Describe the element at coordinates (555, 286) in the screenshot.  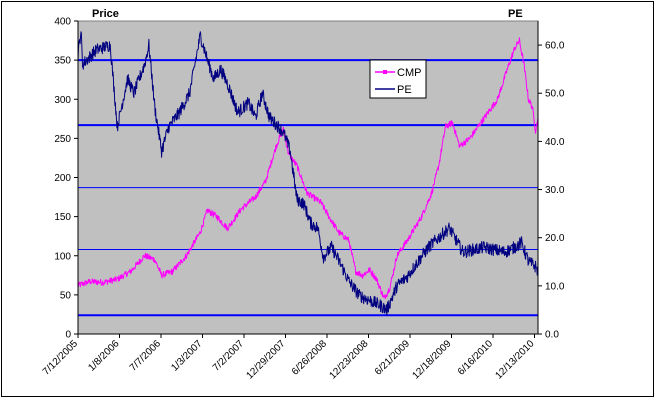
I see `y-right-tick-label: 10.0` at that location.